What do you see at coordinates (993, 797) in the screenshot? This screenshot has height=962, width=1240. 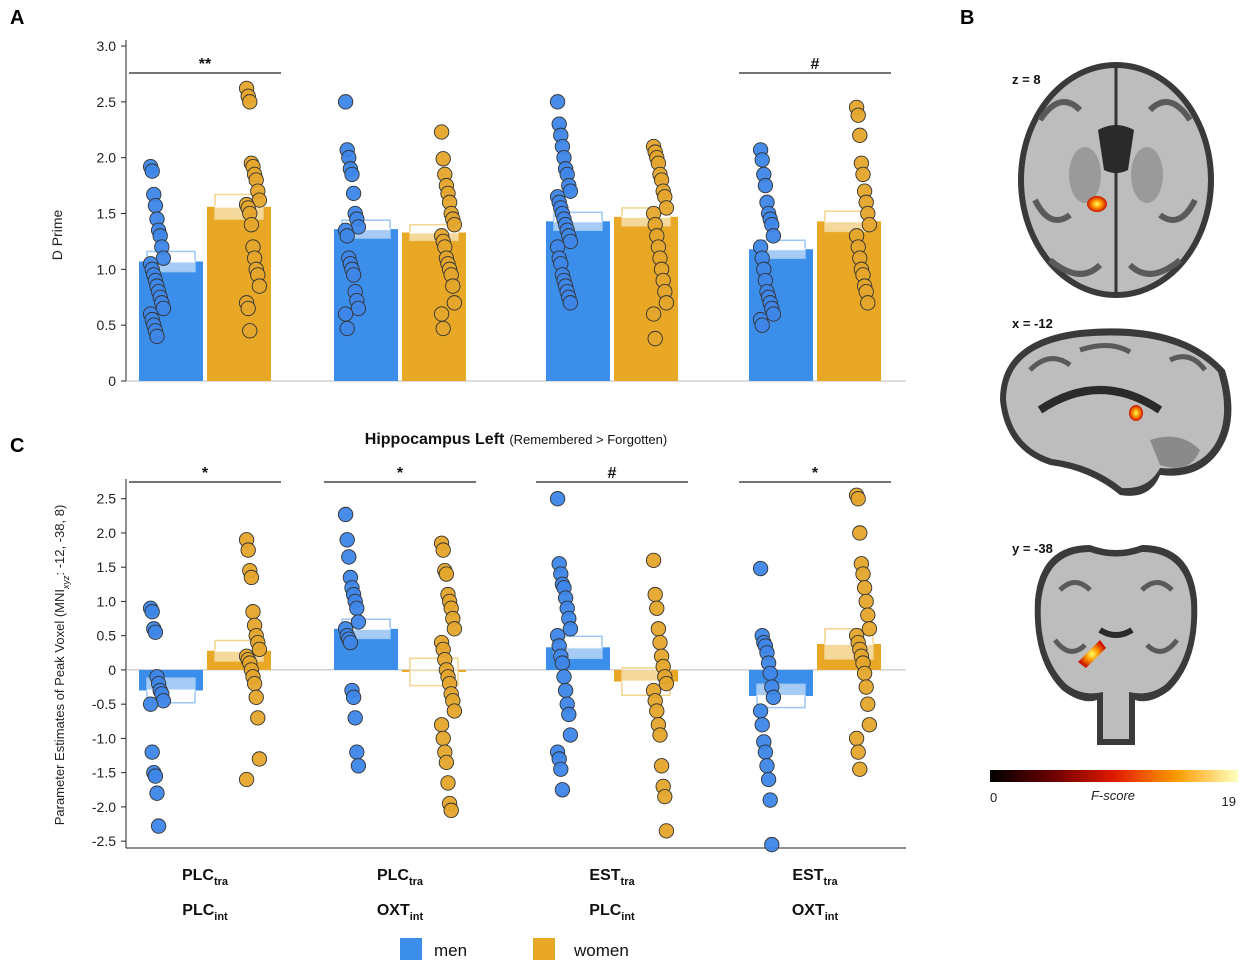 I see `colorbar-min-label: 0` at bounding box center [993, 797].